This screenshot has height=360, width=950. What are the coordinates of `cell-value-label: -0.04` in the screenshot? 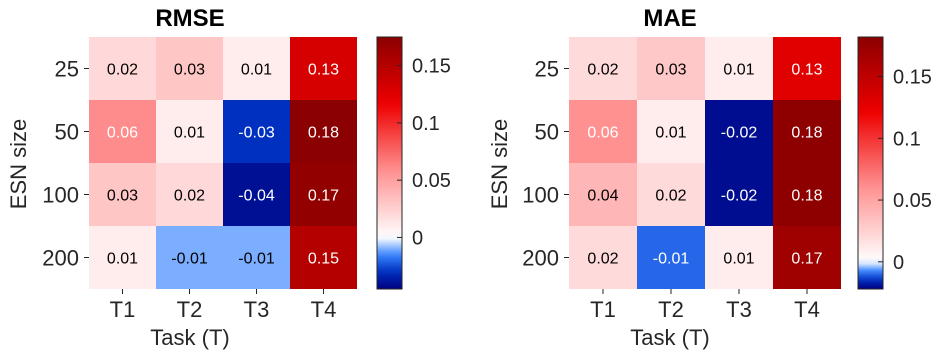 It's located at (256, 196).